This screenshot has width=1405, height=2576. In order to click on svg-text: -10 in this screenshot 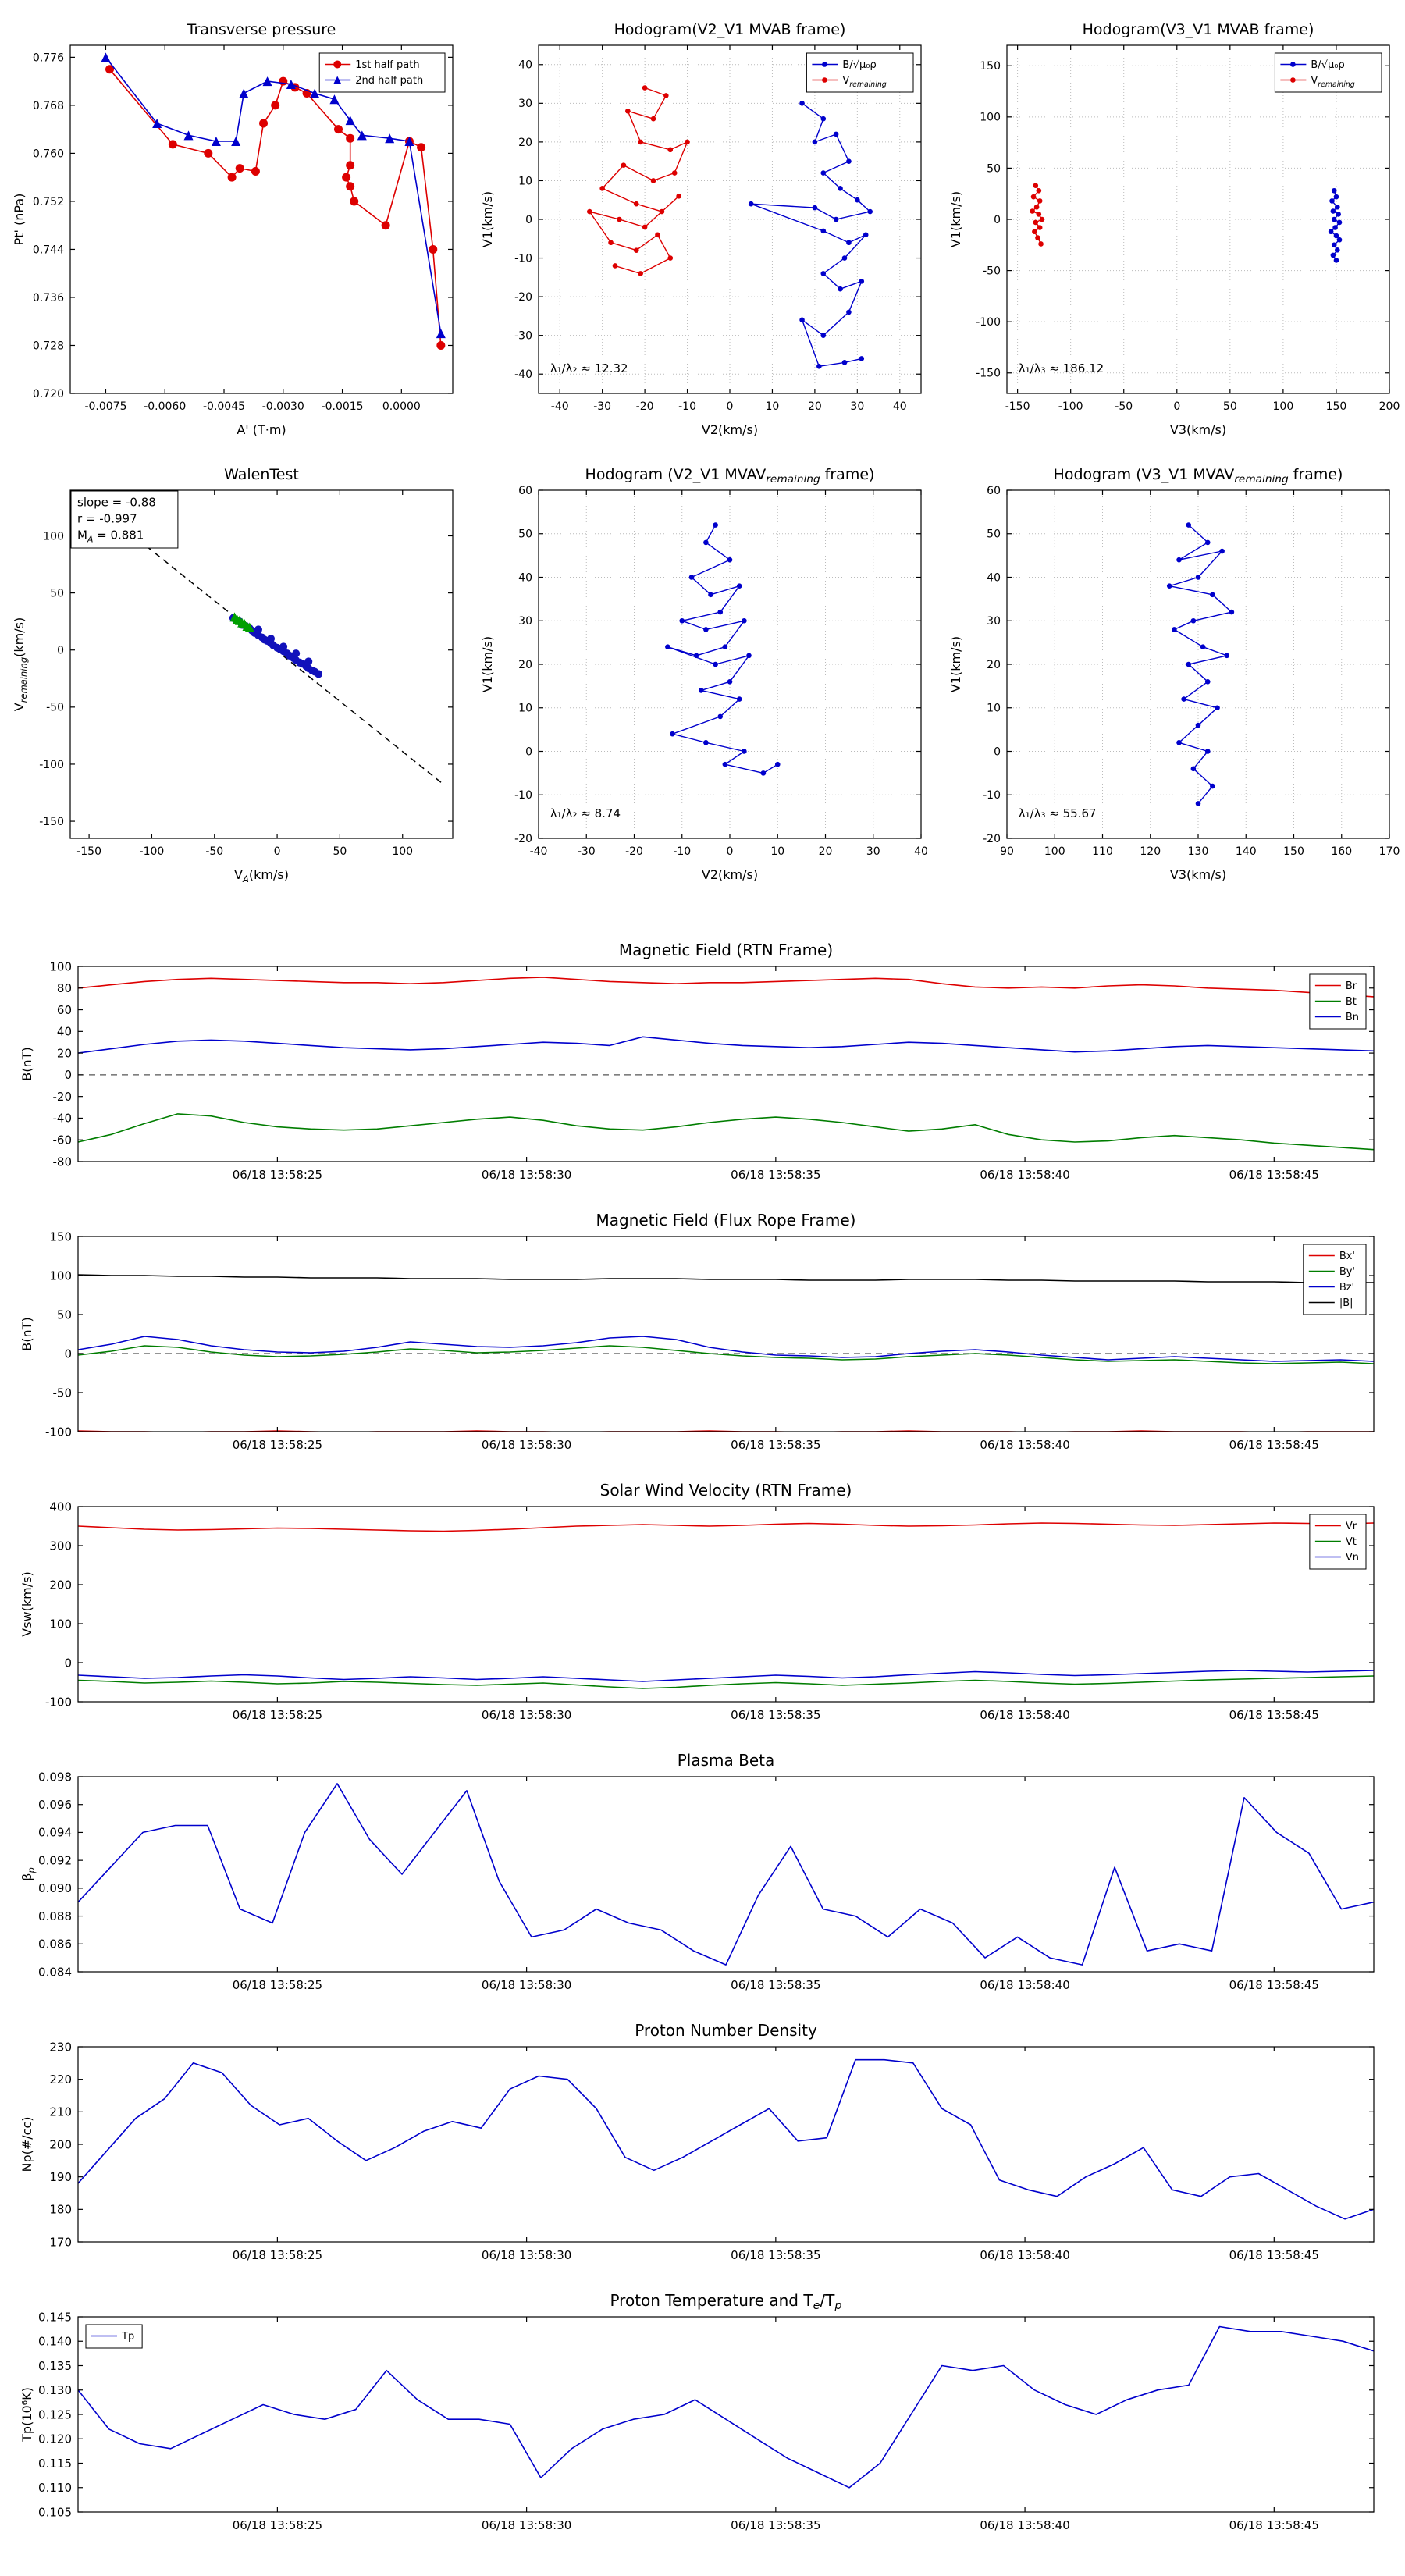, I will do `click(523, 258)`.